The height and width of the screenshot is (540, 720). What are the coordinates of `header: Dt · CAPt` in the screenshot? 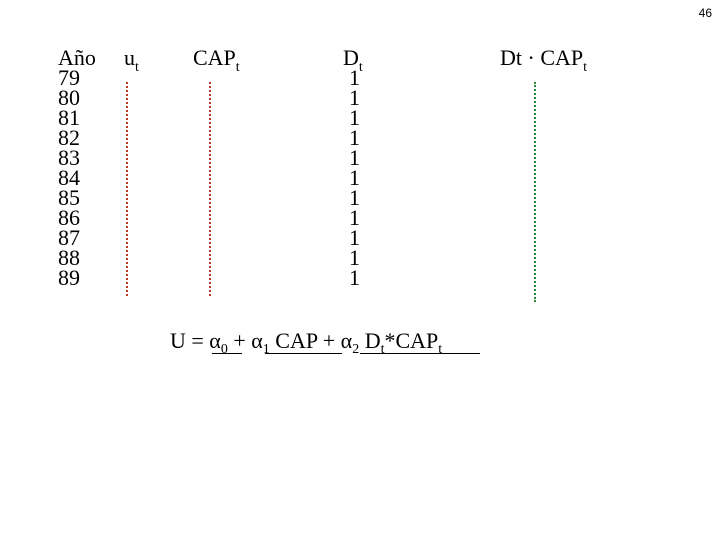 It's located at (544, 60).